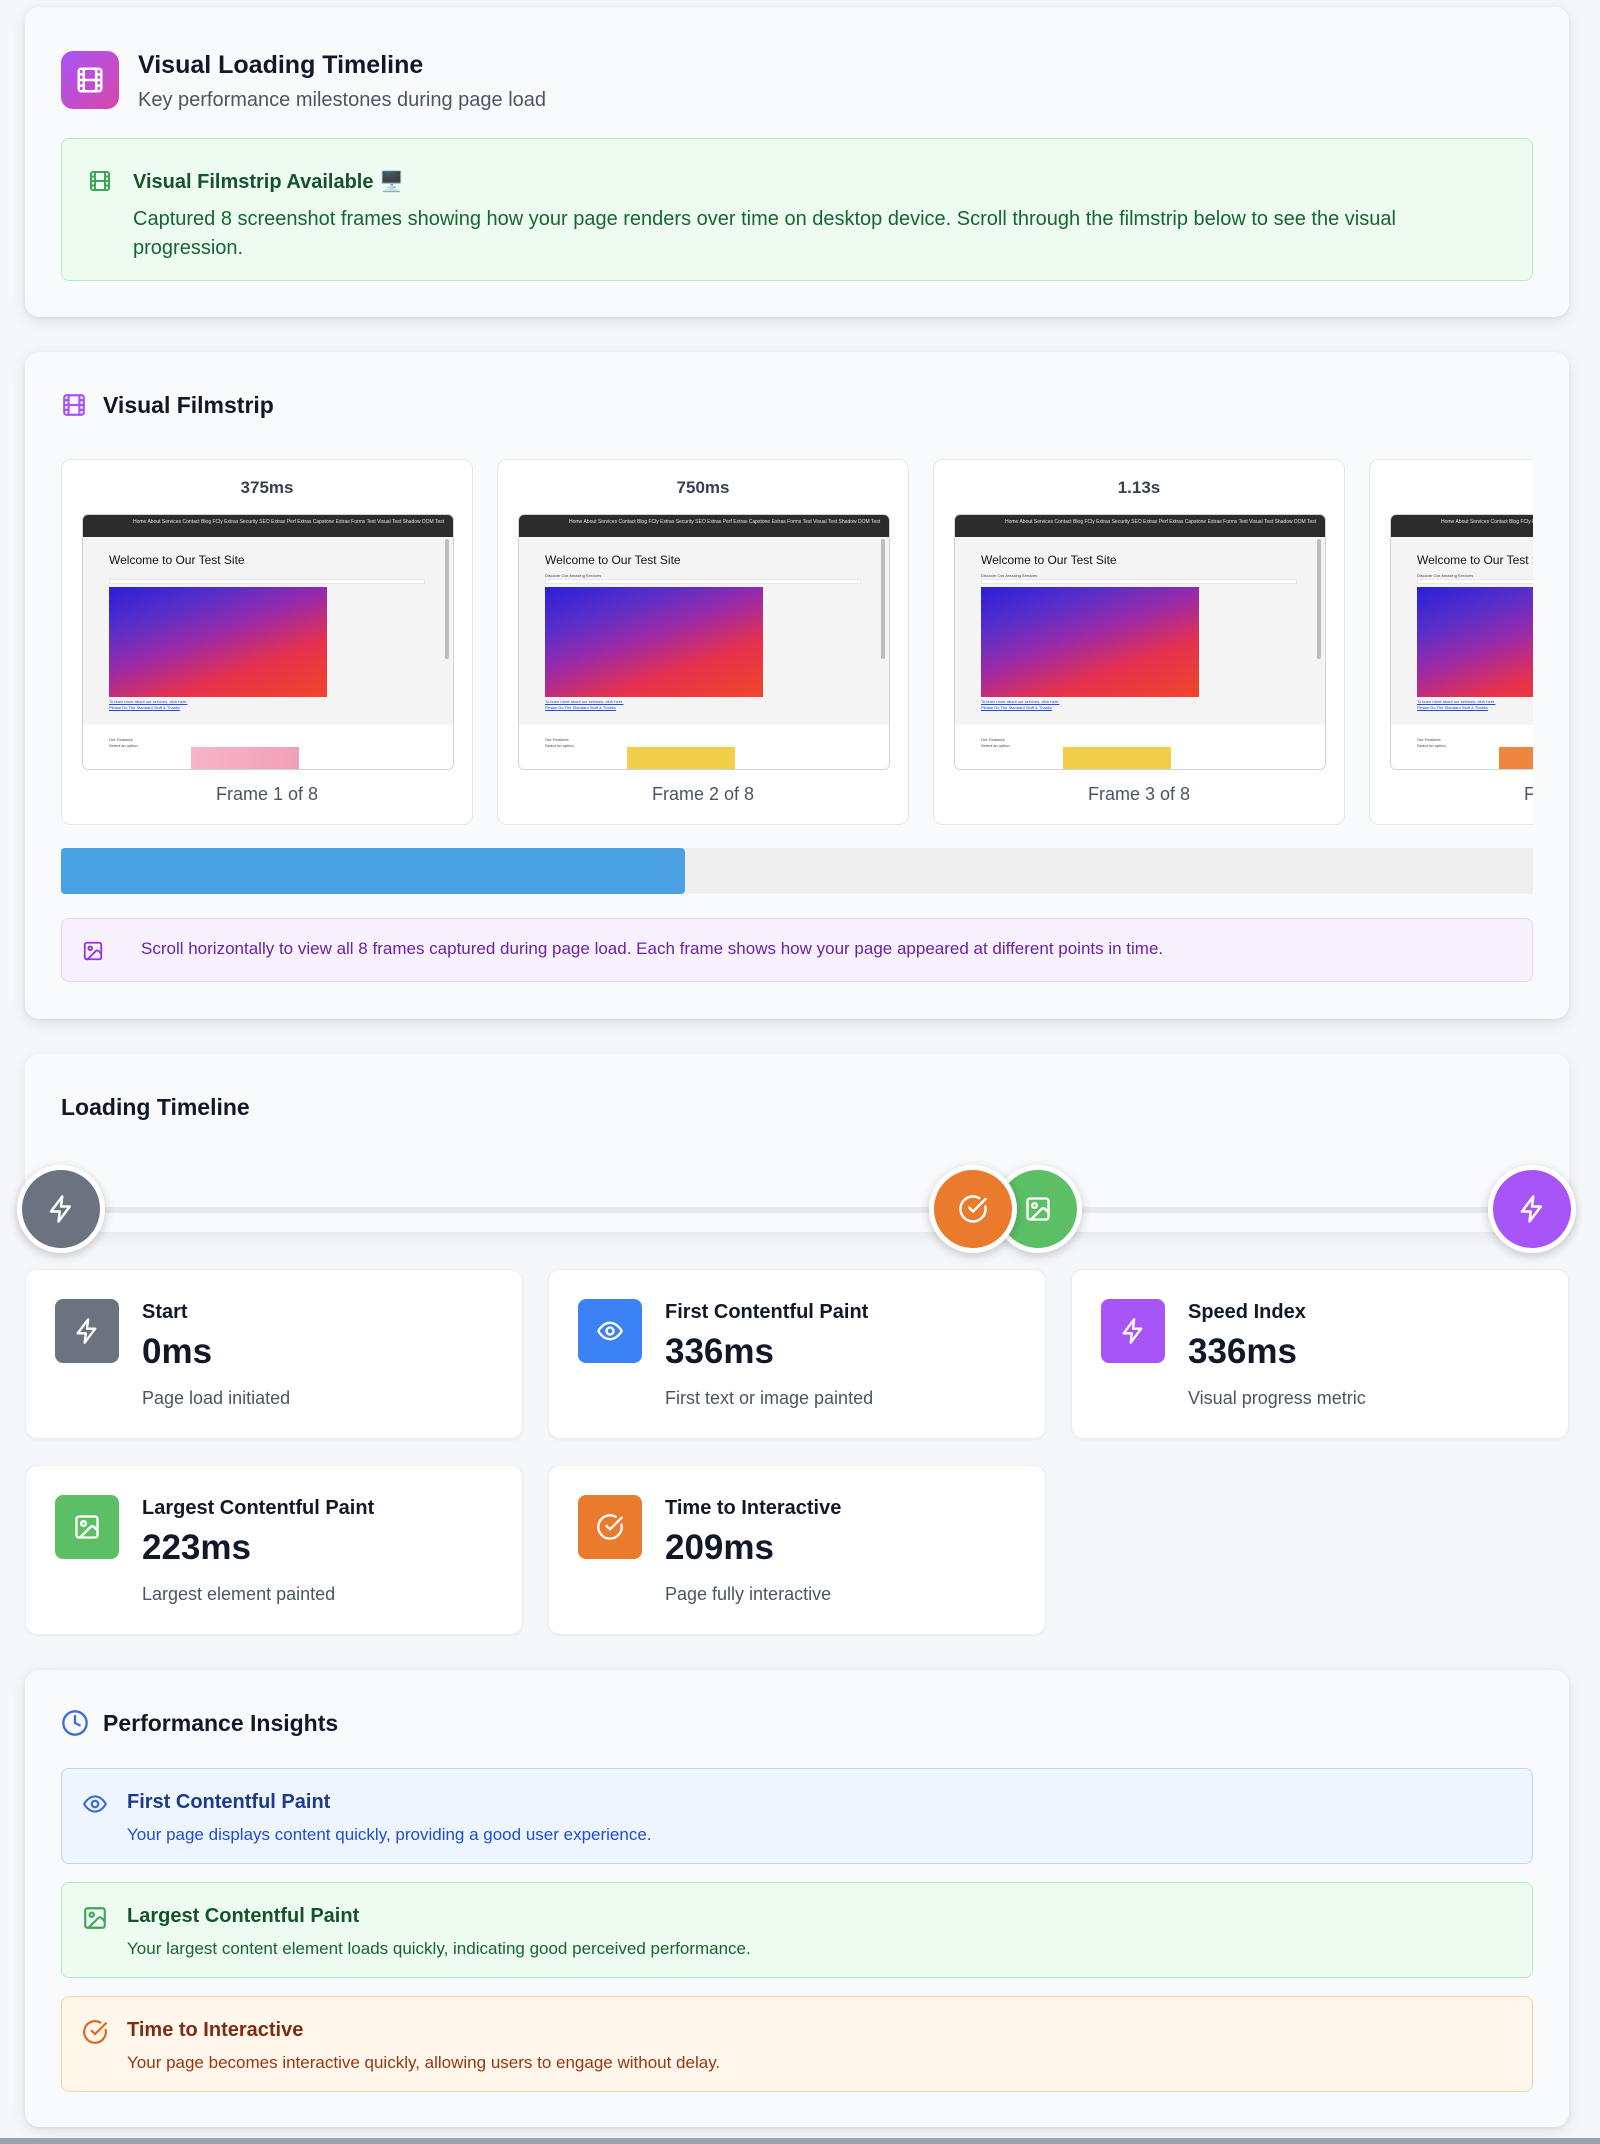 The image size is (1600, 2144). I want to click on filmstrip-title: Visual Filmstrip, so click(188, 405).